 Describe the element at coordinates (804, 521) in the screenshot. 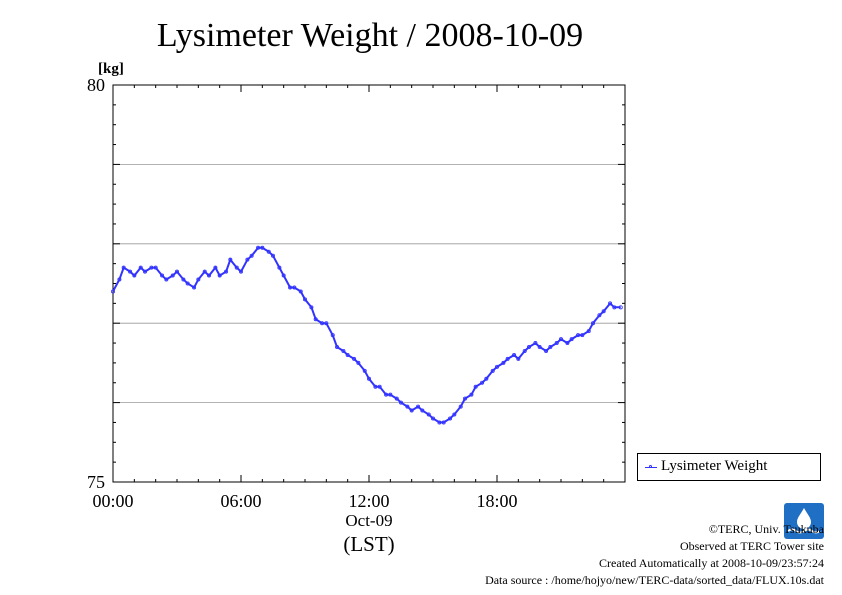

I see `terc-logo-icon` at that location.